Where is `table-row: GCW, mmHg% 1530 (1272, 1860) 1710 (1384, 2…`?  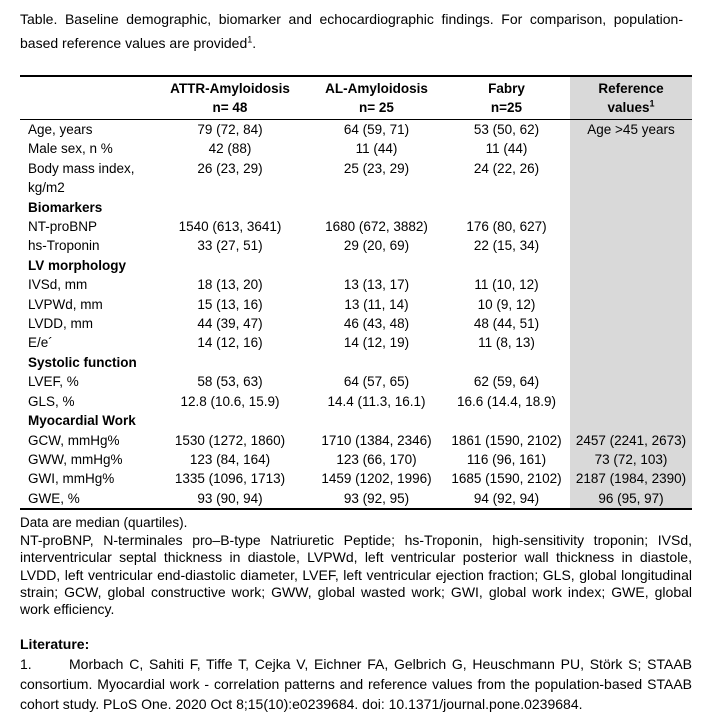 table-row: GCW, mmHg% 1530 (1272, 1860) 1710 (1384, 2… is located at coordinates (356, 440).